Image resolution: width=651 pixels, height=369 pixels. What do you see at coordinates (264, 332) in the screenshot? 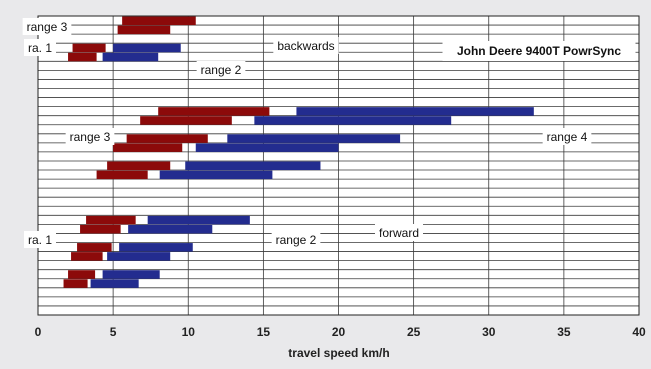
I see `x-tick-label: 15` at bounding box center [264, 332].